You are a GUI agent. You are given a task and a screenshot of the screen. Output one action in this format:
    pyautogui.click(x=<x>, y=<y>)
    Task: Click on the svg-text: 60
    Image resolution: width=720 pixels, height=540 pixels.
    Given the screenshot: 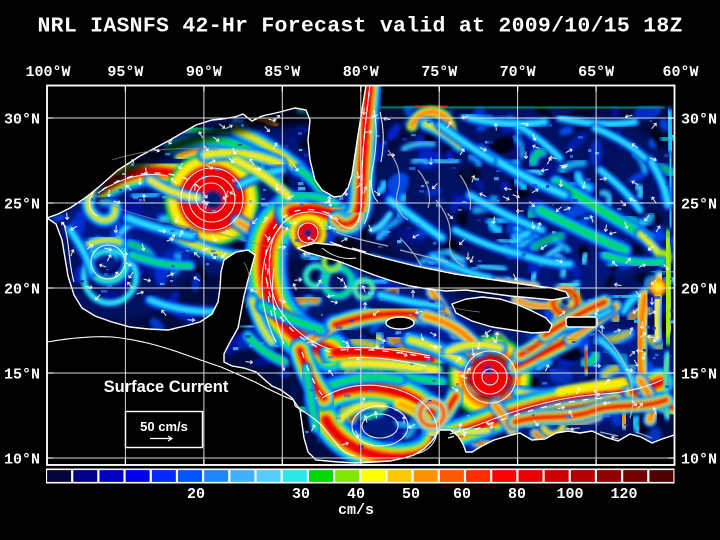 What is the action you would take?
    pyautogui.click(x=462, y=494)
    